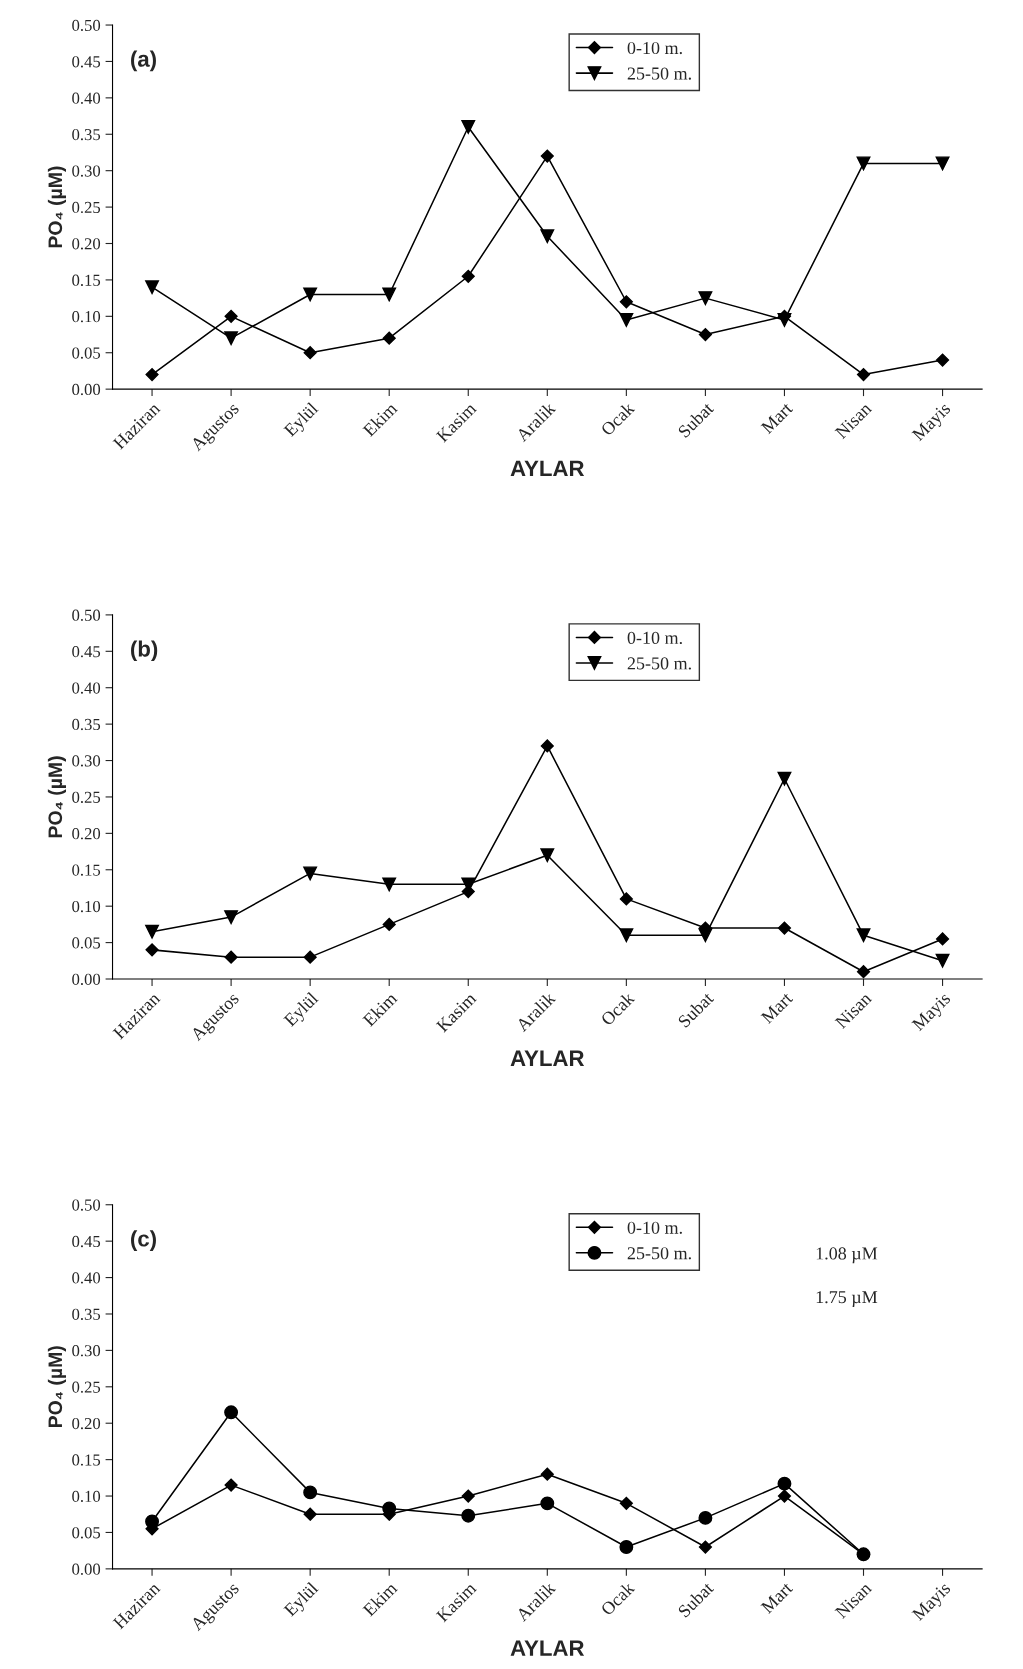  Describe the element at coordinates (144, 651) in the screenshot. I see `text: (b)` at that location.